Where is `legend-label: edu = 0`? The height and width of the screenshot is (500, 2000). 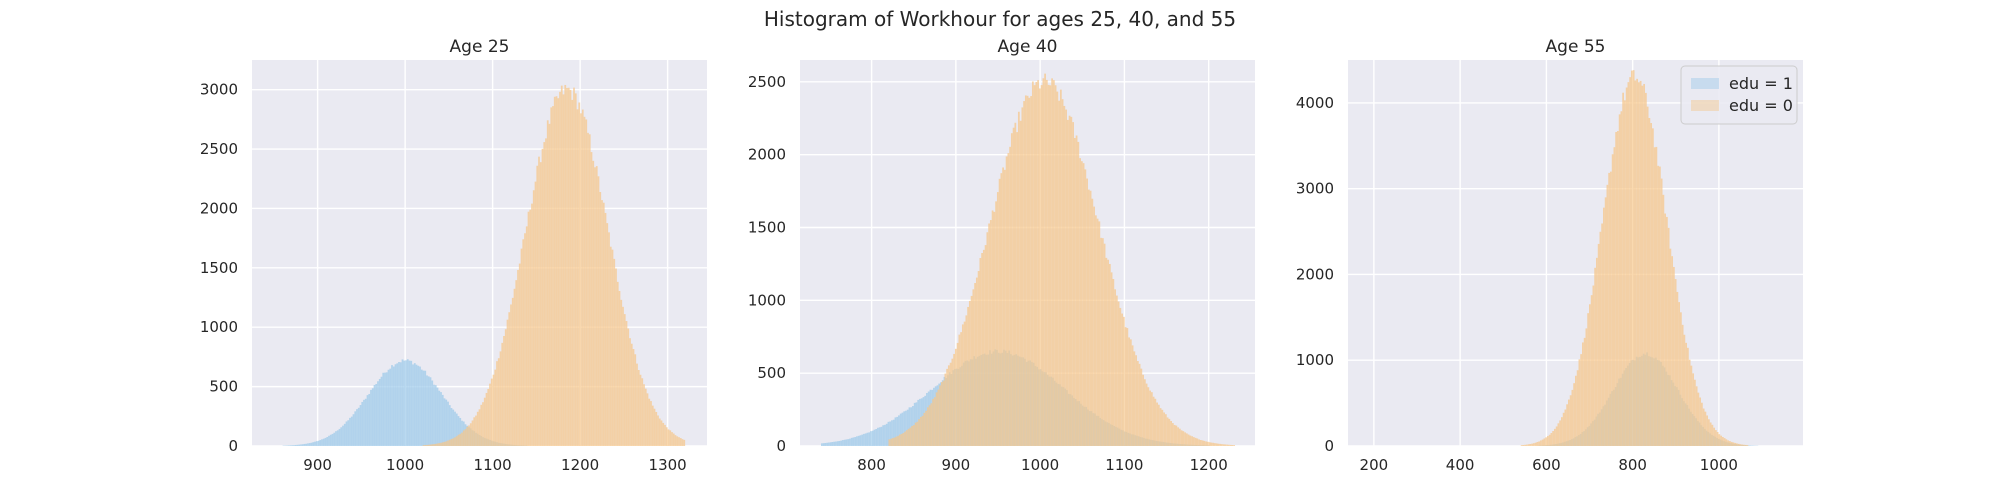
legend-label: edu = 0 is located at coordinates (1761, 105).